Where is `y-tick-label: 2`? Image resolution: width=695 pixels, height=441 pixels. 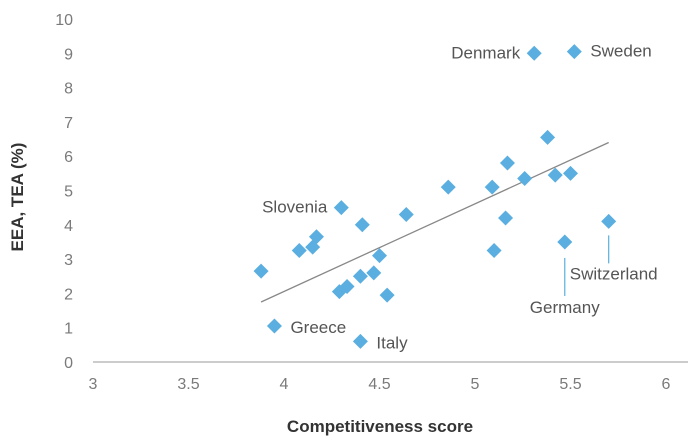 y-tick-label: 2 is located at coordinates (68, 294).